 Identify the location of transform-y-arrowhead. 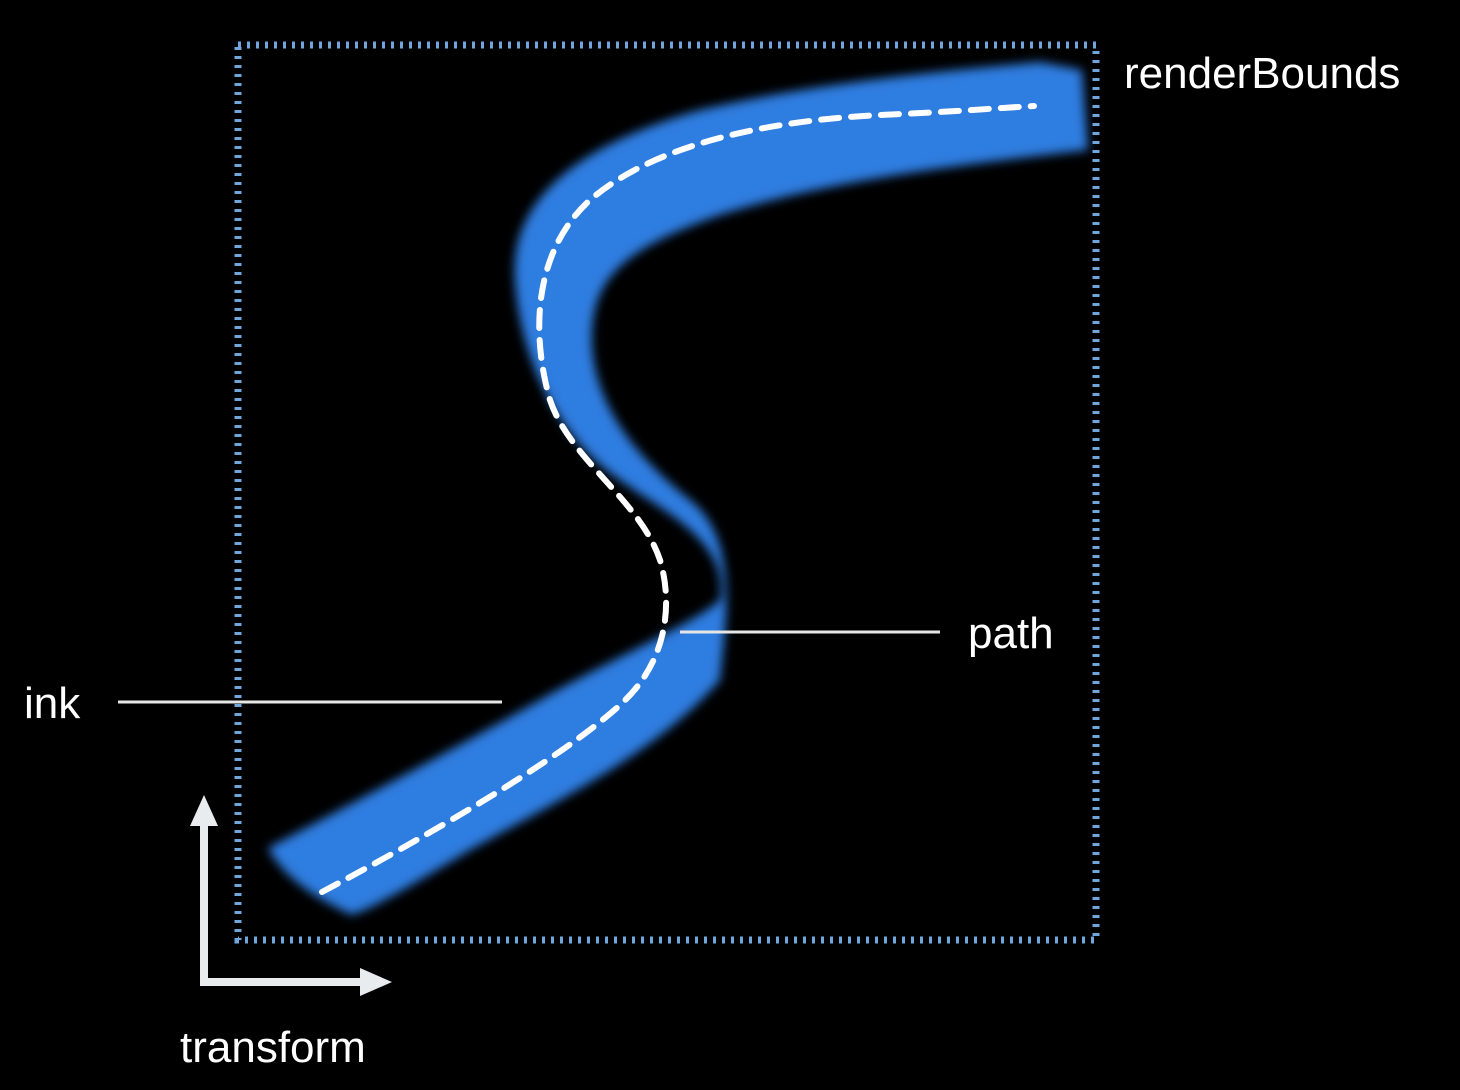
(204, 810).